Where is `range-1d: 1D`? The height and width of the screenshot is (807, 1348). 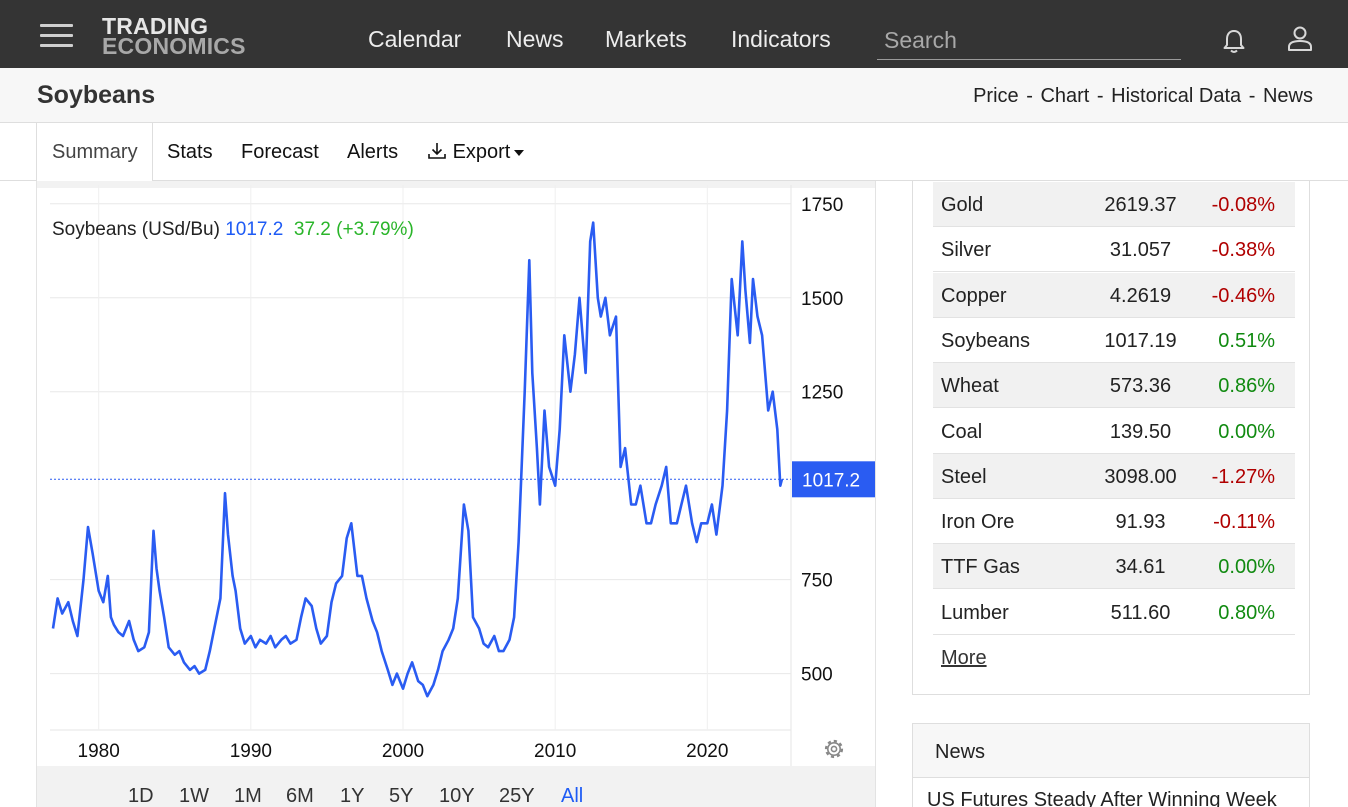 range-1d: 1D is located at coordinates (141, 796).